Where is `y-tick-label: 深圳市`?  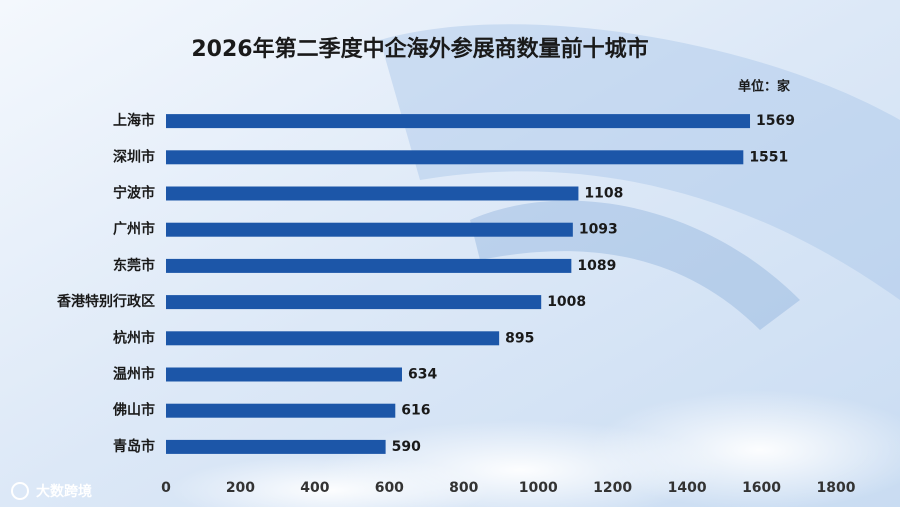
y-tick-label: 深圳市 is located at coordinates (134, 156).